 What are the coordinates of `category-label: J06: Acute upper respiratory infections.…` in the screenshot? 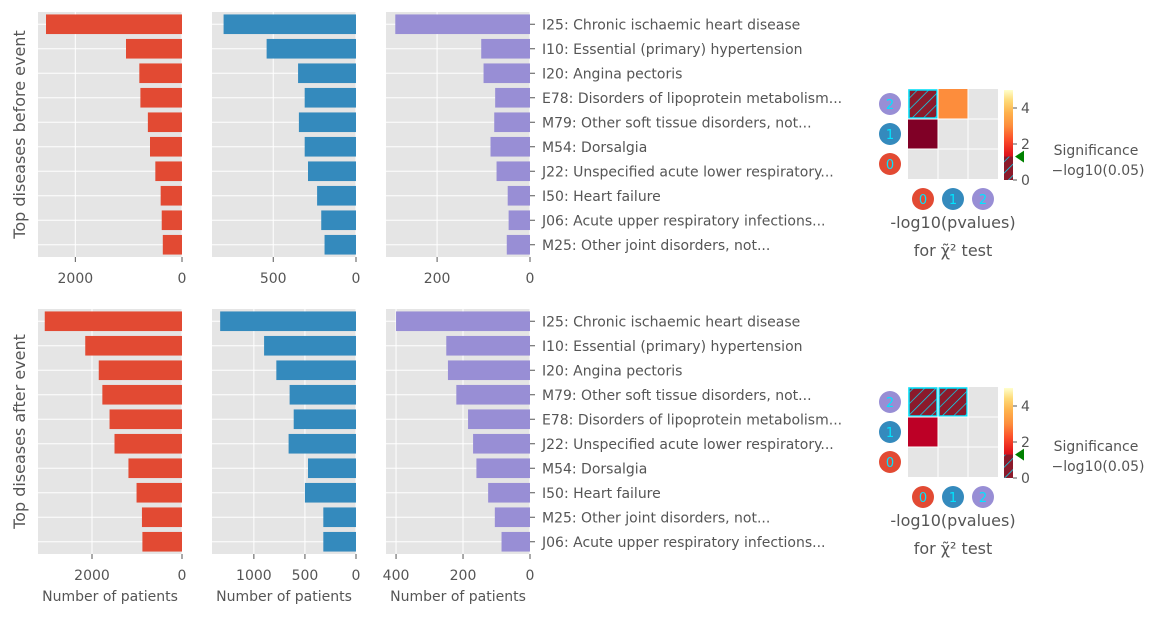 It's located at (683, 221).